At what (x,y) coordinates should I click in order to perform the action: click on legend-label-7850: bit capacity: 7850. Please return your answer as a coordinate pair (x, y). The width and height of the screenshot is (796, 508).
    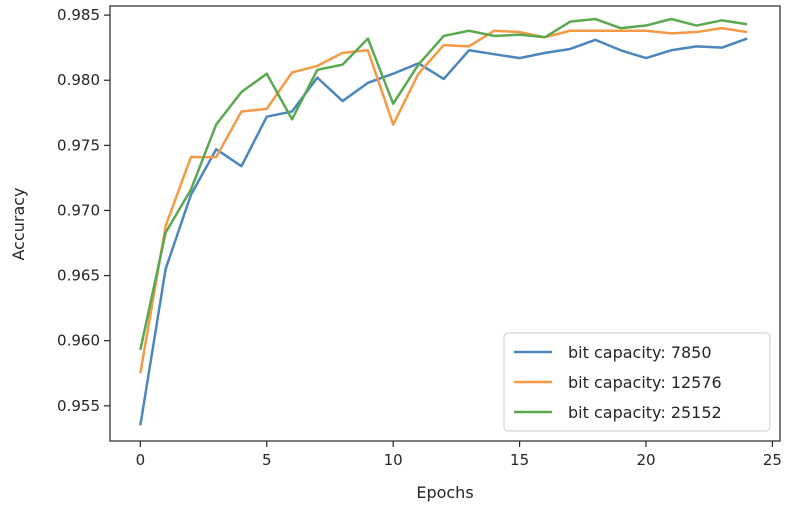
    Looking at the image, I should click on (640, 352).